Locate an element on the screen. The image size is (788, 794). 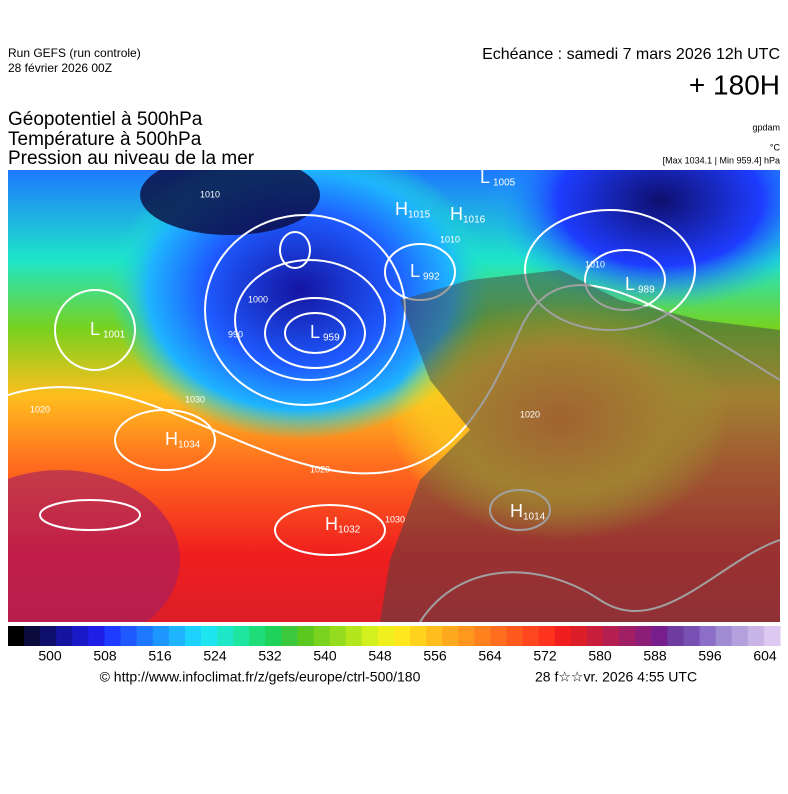
colorbar-label: 500 is located at coordinates (50, 656).